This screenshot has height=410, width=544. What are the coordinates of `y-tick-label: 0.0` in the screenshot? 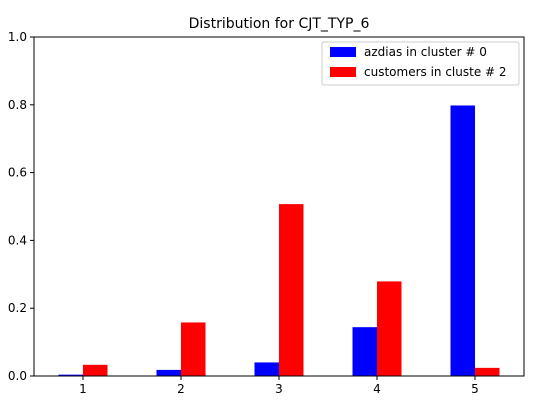 It's located at (17, 376).